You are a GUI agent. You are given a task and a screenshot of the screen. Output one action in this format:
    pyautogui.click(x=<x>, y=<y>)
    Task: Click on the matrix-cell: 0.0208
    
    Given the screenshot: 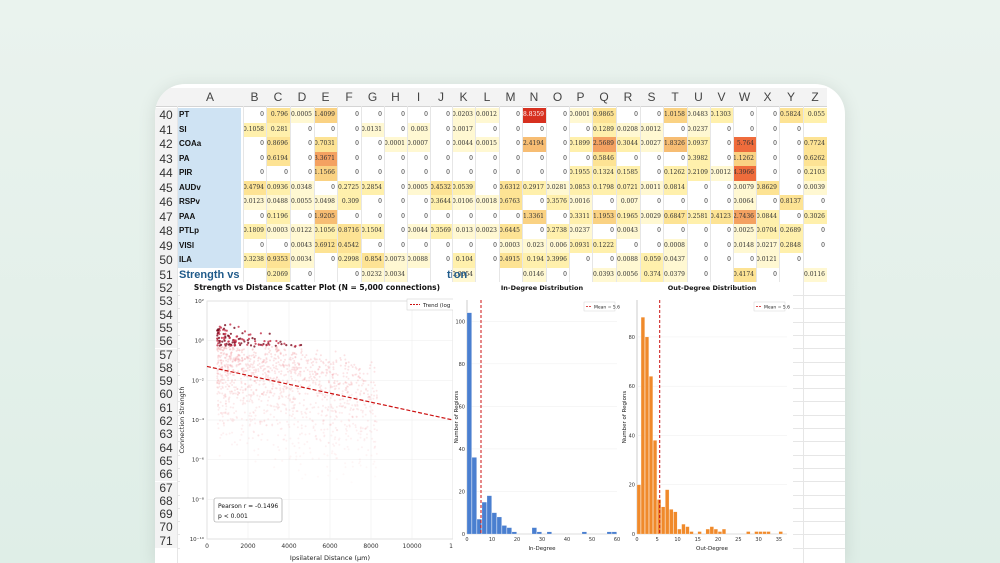 What is the action you would take?
    pyautogui.click(x=628, y=129)
    